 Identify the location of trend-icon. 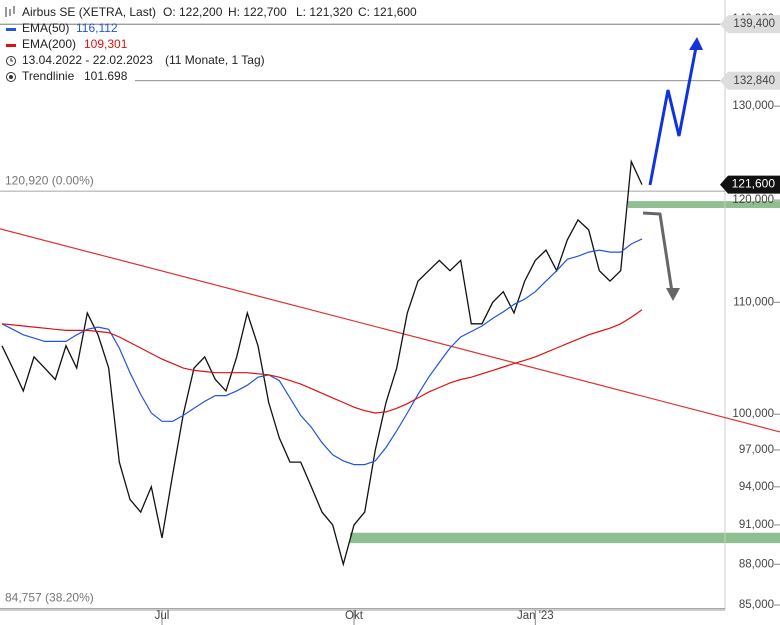
(11, 77).